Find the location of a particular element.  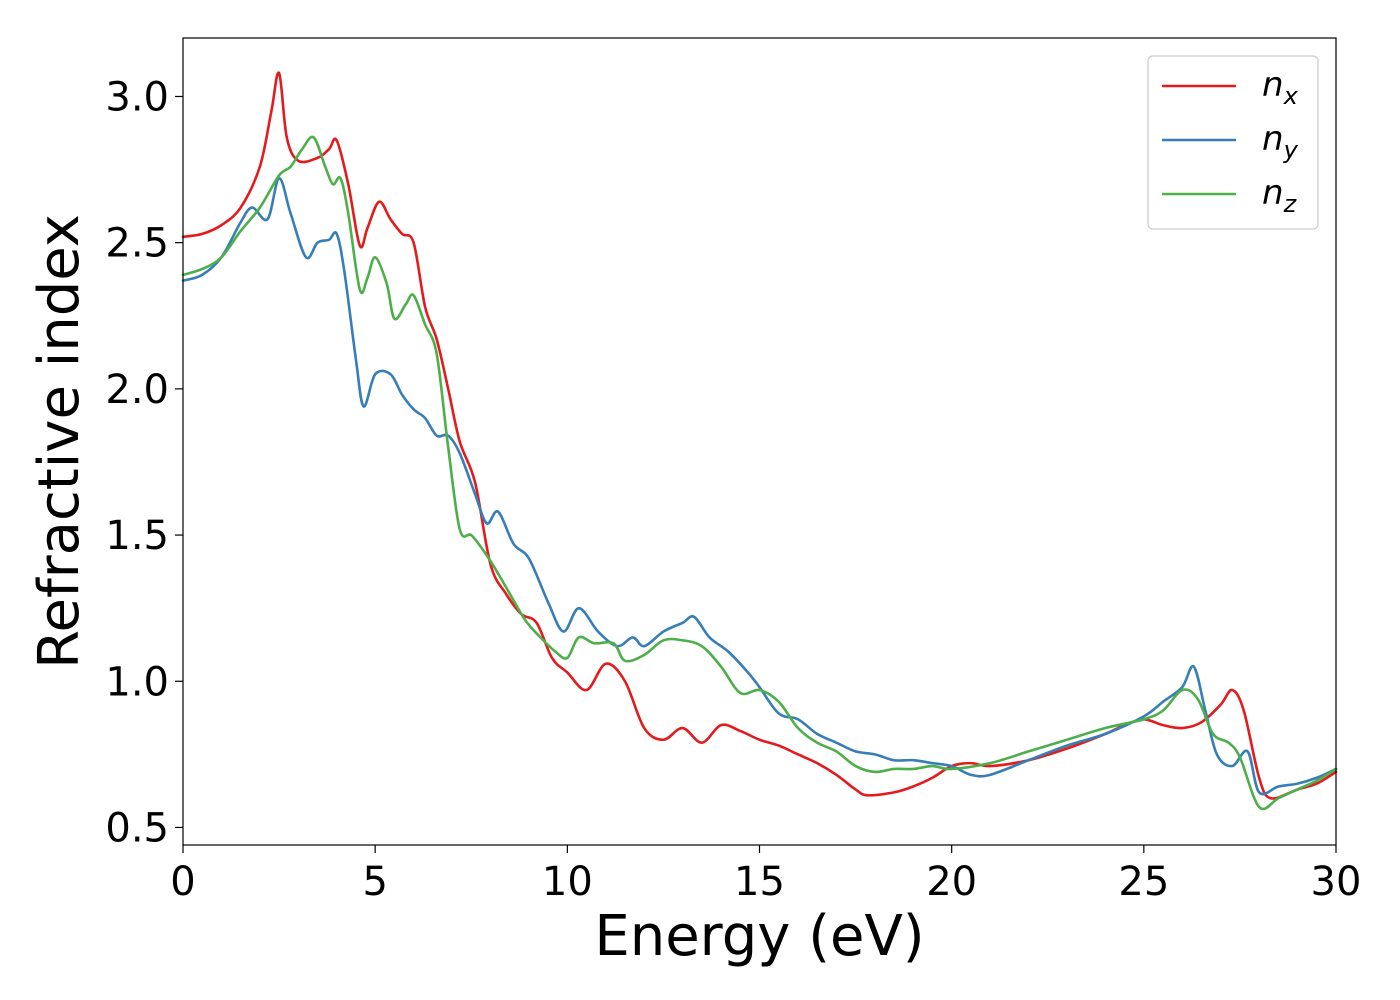

y-tick-label: 1.0 is located at coordinates (137, 682).